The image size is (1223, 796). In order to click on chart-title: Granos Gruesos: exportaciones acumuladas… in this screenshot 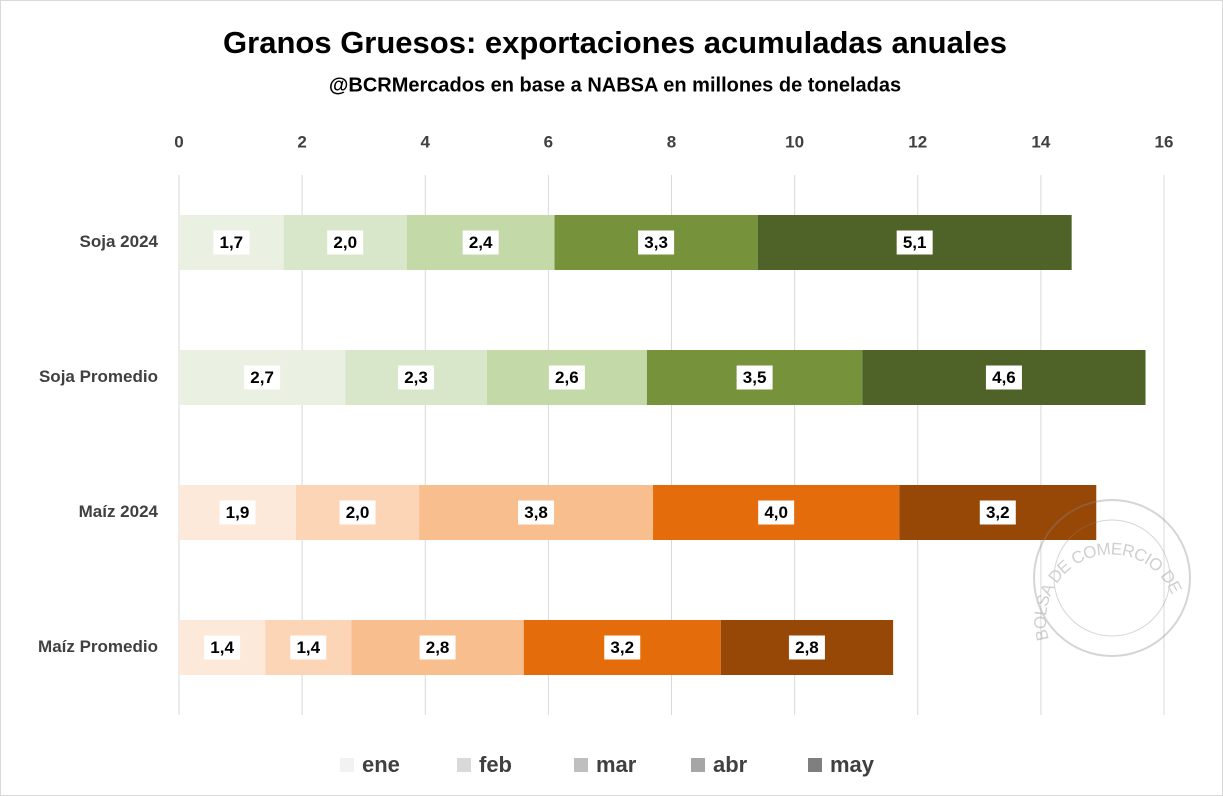, I will do `click(615, 42)`.